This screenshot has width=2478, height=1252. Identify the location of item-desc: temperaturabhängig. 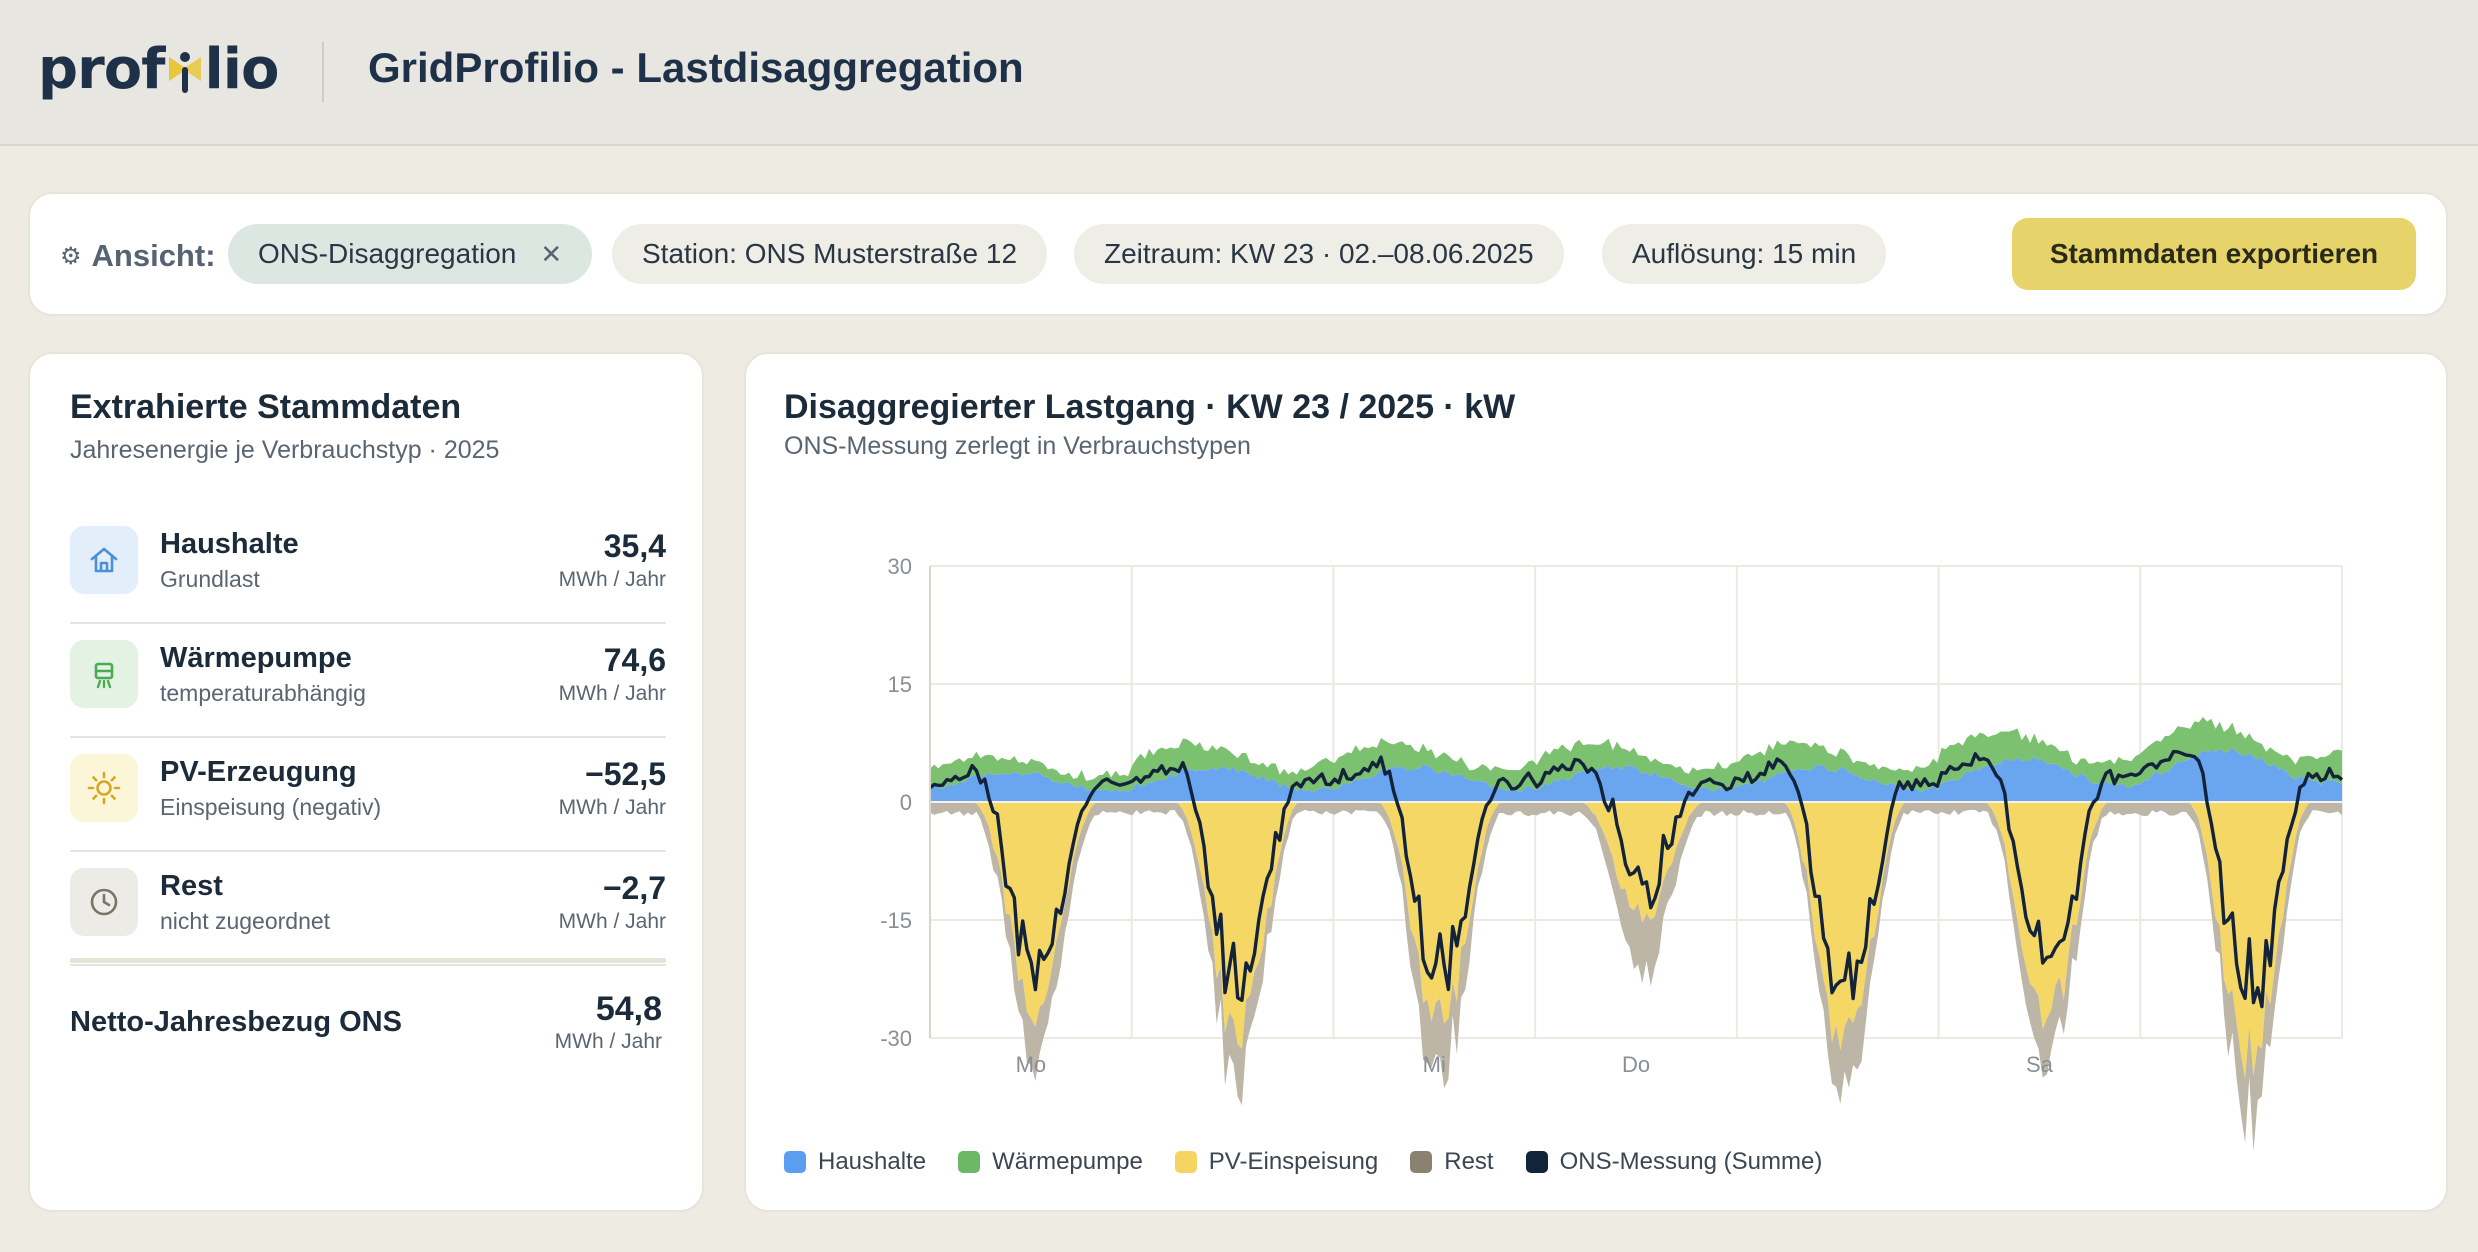
(263, 693).